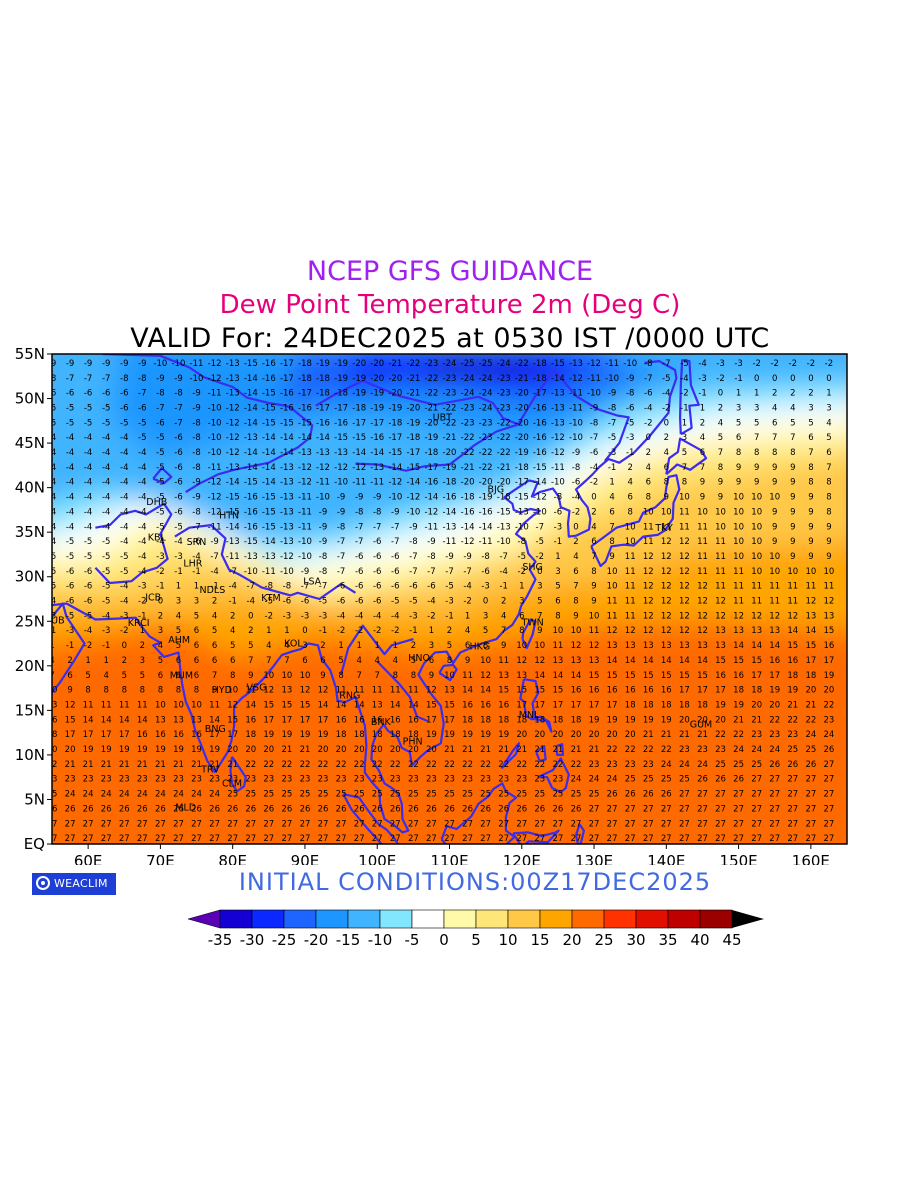  I want to click on station-dhb: DHB, so click(156, 502).